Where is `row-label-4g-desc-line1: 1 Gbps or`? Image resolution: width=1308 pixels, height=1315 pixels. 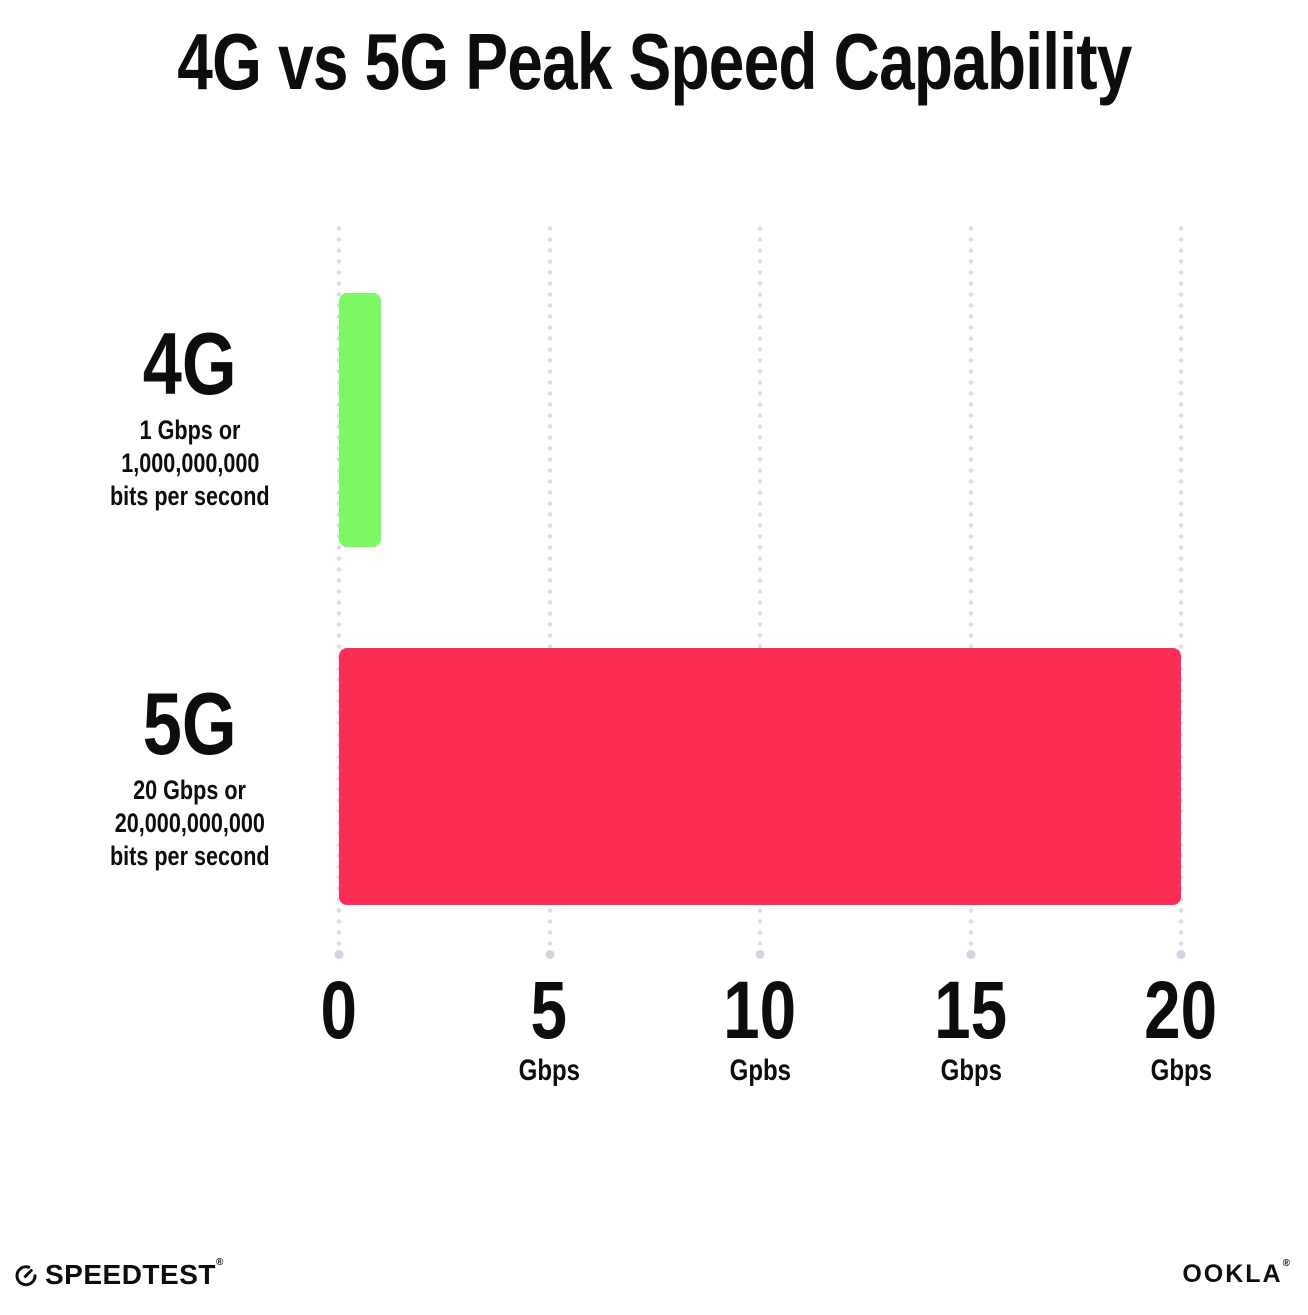 row-label-4g-desc-line1: 1 Gbps or is located at coordinates (190, 430).